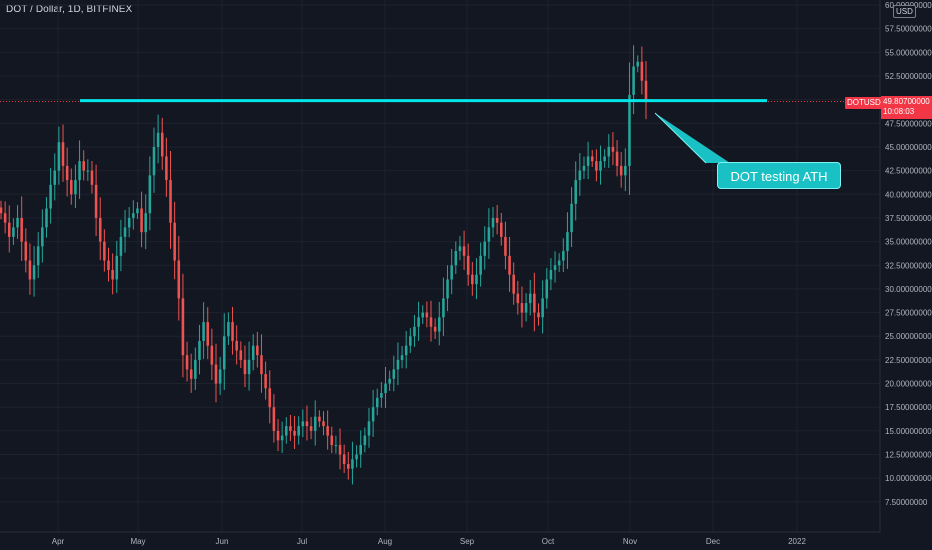 This screenshot has width=932, height=550. What do you see at coordinates (908, 384) in the screenshot?
I see `y-tick-label: 20.00000000` at bounding box center [908, 384].